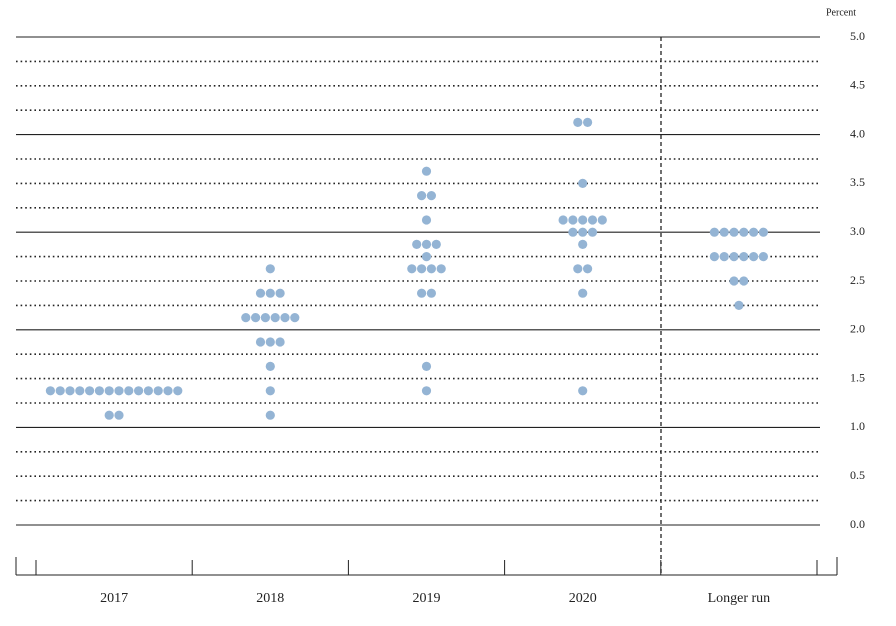 This screenshot has height=626, width=896. Describe the element at coordinates (857, 377) in the screenshot. I see `y-tick-label: 1.5` at that location.